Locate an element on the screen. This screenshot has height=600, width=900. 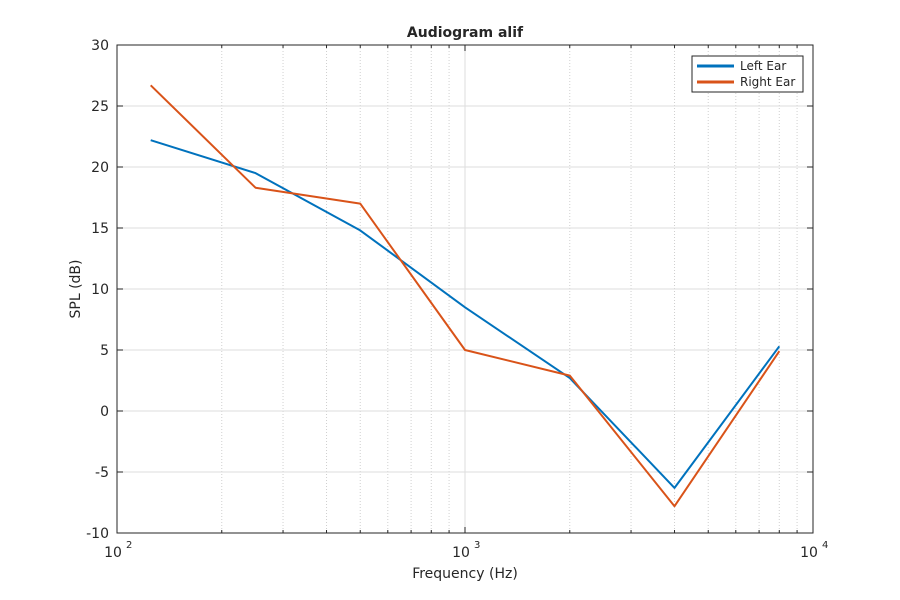
legend-box is located at coordinates (747, 74).